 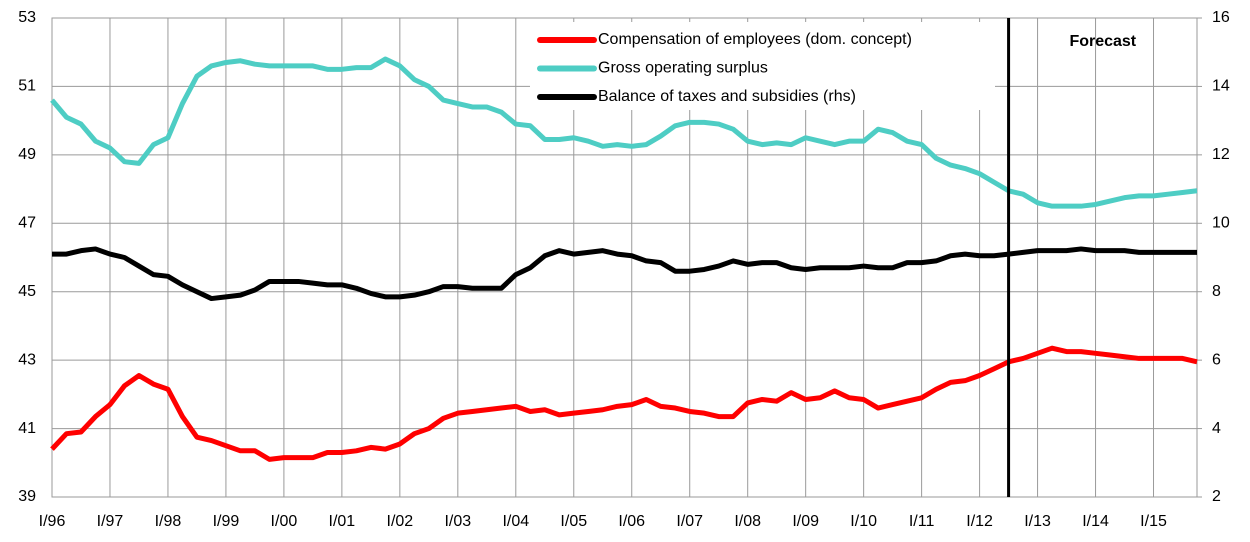 What do you see at coordinates (52, 521) in the screenshot?
I see `x-tick-label: I/96` at bounding box center [52, 521].